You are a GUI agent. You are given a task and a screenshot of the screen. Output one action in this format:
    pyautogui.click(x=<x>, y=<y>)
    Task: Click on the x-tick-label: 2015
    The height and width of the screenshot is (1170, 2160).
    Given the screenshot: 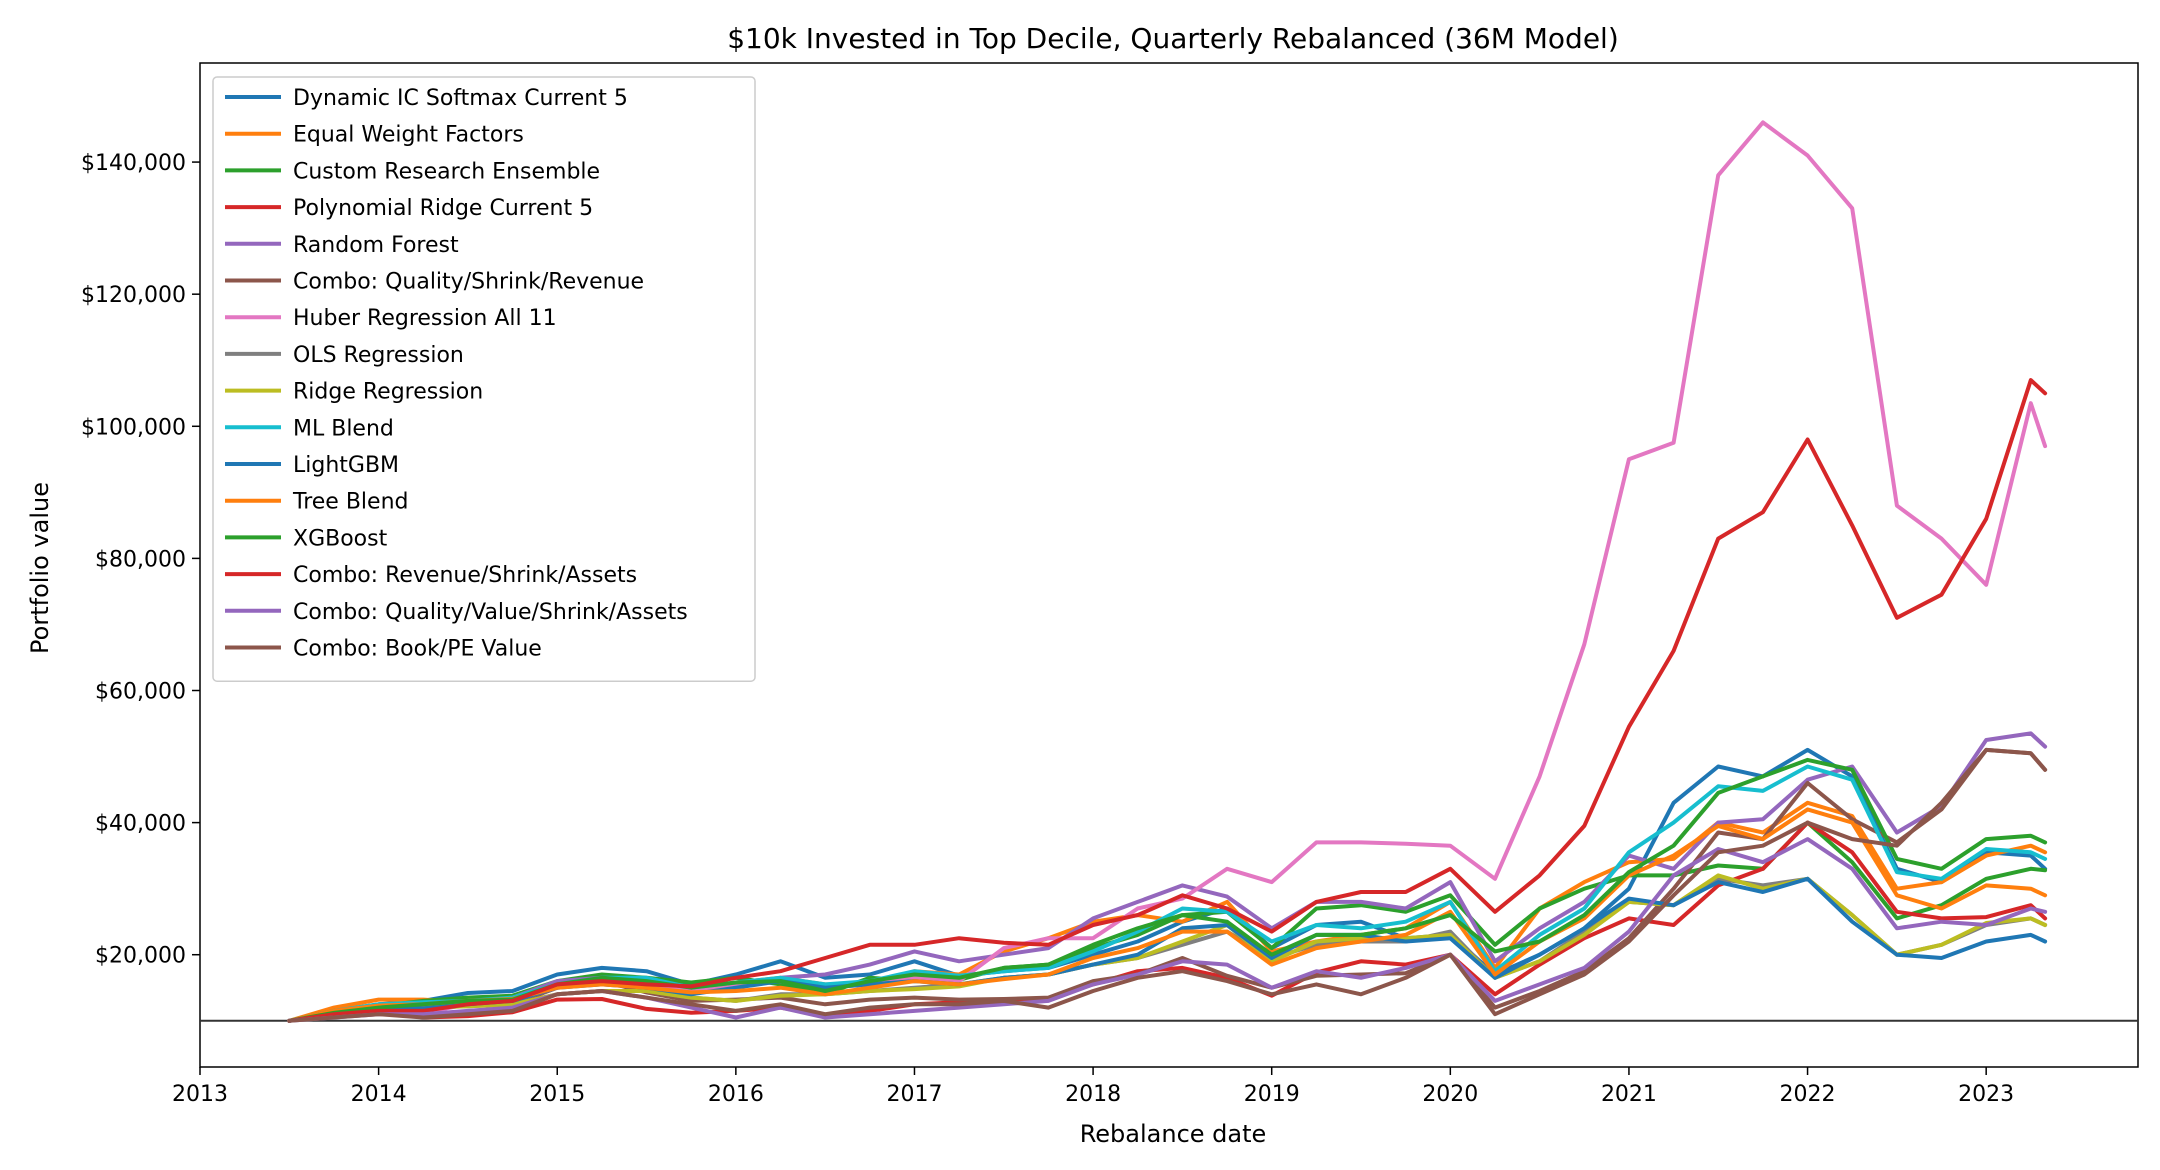 What is the action you would take?
    pyautogui.click(x=557, y=1094)
    